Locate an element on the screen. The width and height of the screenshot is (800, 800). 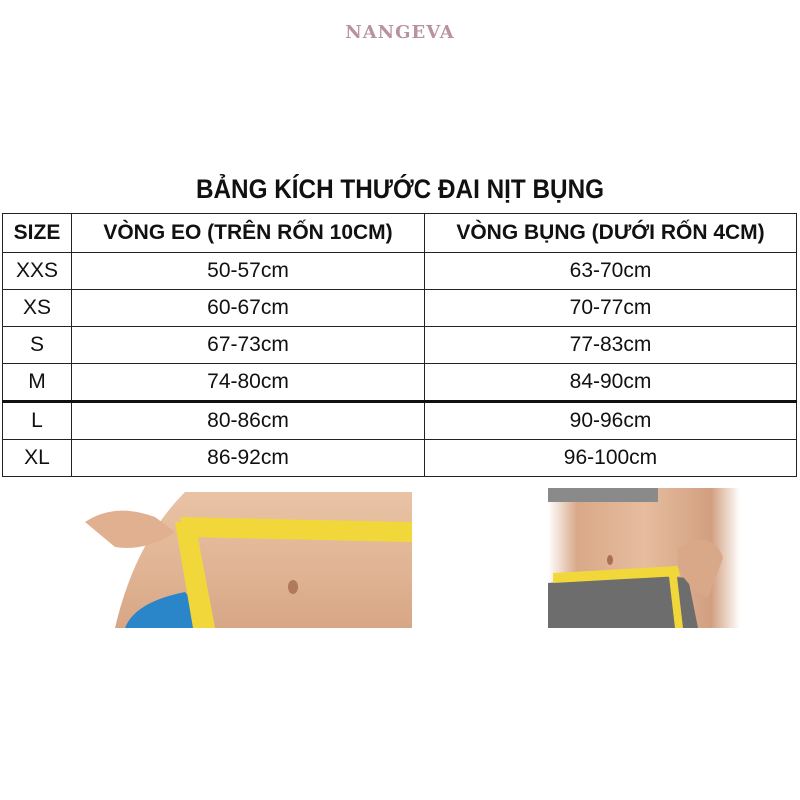
waist-cell: 60-67cm is located at coordinates (248, 308).